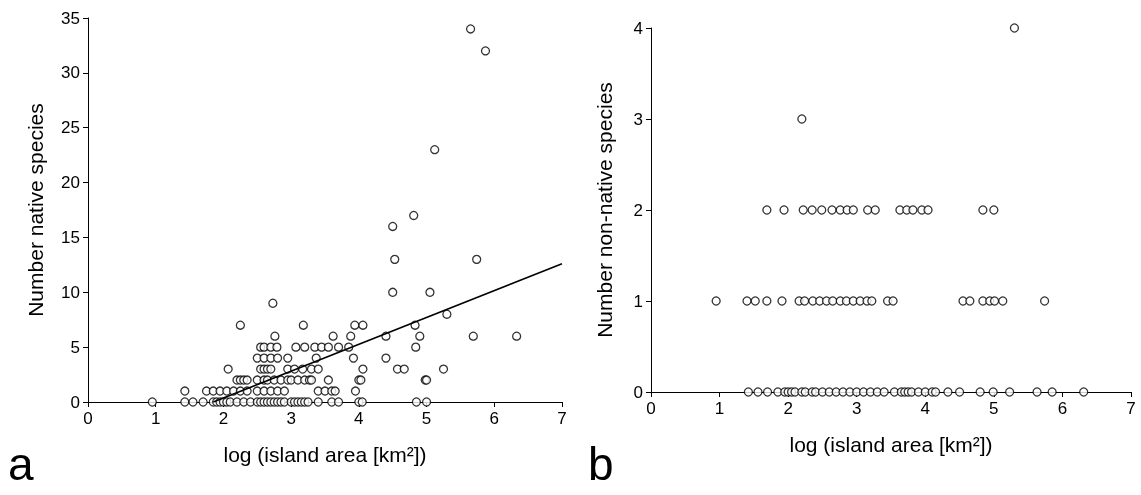  Describe the element at coordinates (638, 28) in the screenshot. I see `y-tick-label: 4` at that location.